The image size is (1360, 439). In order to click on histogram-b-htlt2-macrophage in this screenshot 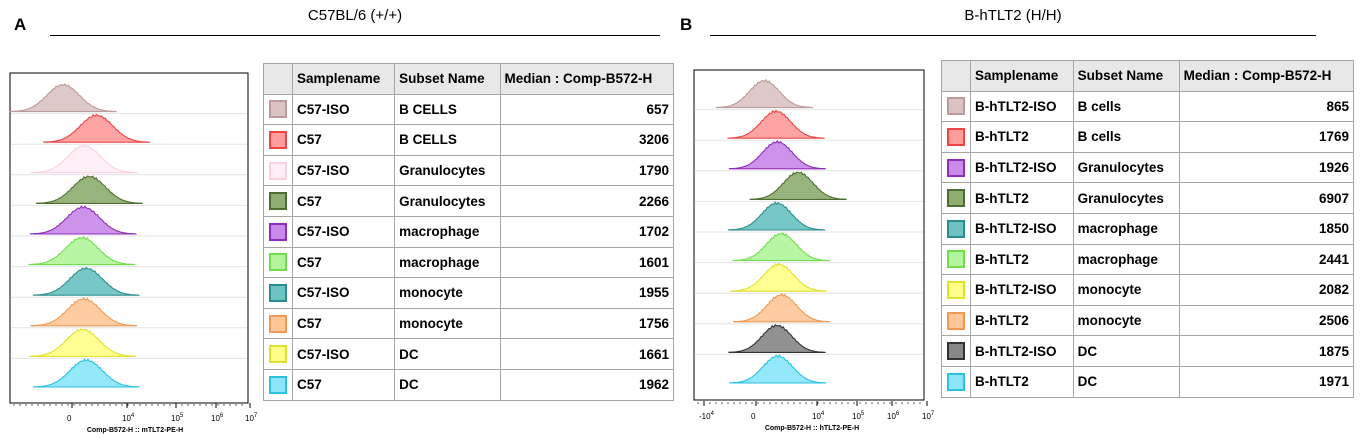, I will do `click(781, 247)`.